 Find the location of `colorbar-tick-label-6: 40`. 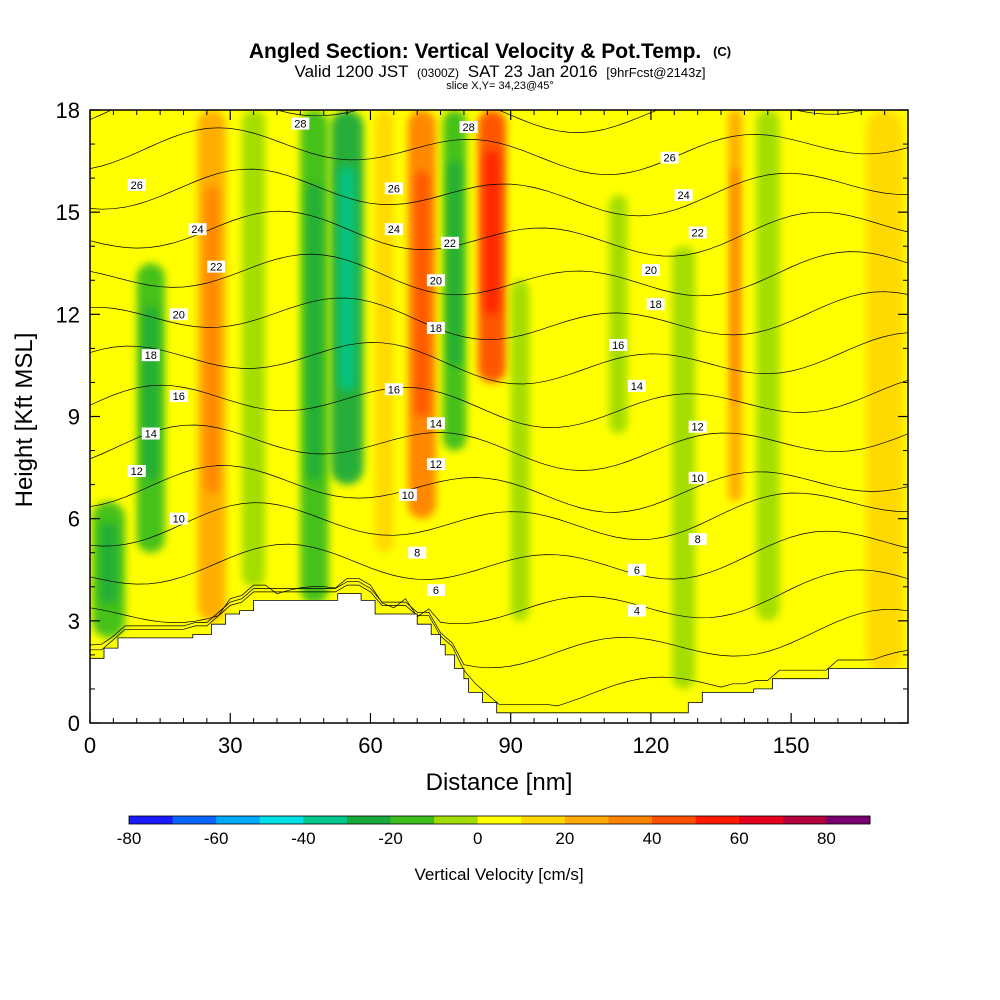

colorbar-tick-label-6: 40 is located at coordinates (652, 838).